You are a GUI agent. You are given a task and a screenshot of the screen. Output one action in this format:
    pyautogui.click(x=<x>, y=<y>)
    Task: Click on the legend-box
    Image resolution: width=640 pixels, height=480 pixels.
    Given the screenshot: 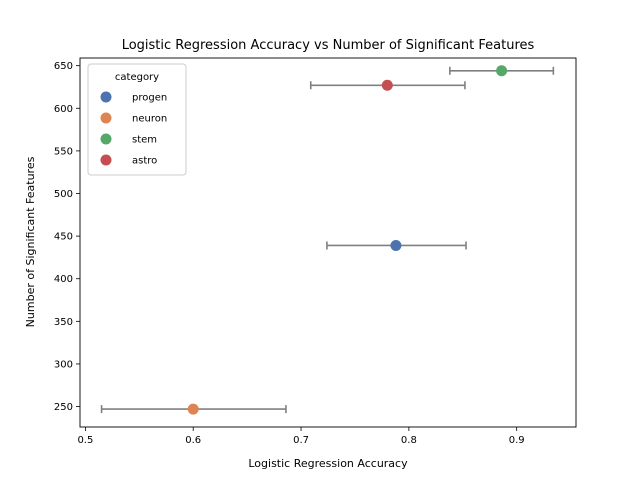 What is the action you would take?
    pyautogui.click(x=137, y=119)
    